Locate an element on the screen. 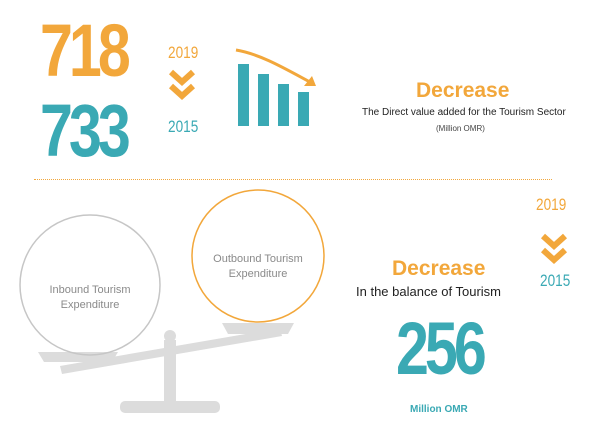 Image resolution: width=602 pixels, height=429 pixels. balance-value: 256 is located at coordinates (441, 348).